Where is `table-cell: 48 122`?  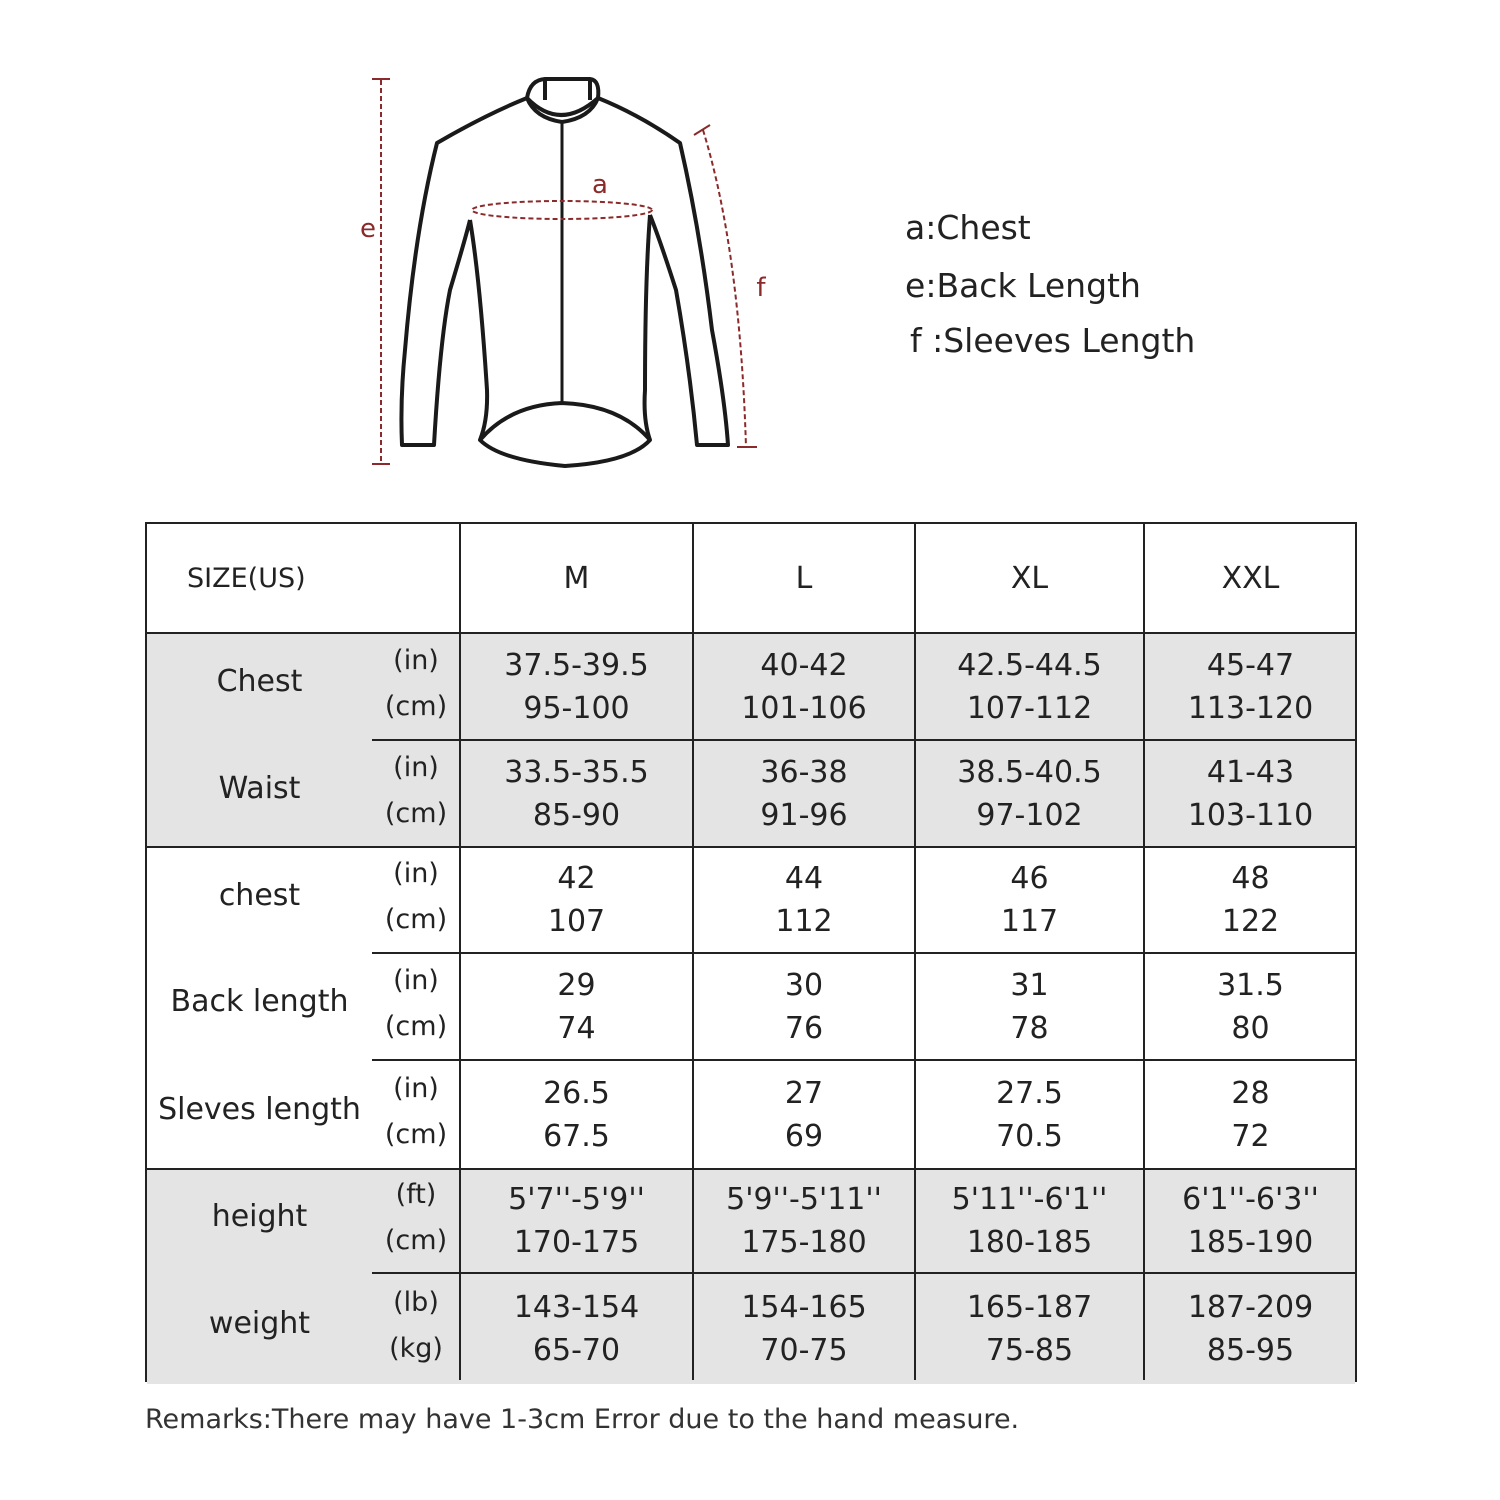
table-cell: 48 122 is located at coordinates (1250, 900).